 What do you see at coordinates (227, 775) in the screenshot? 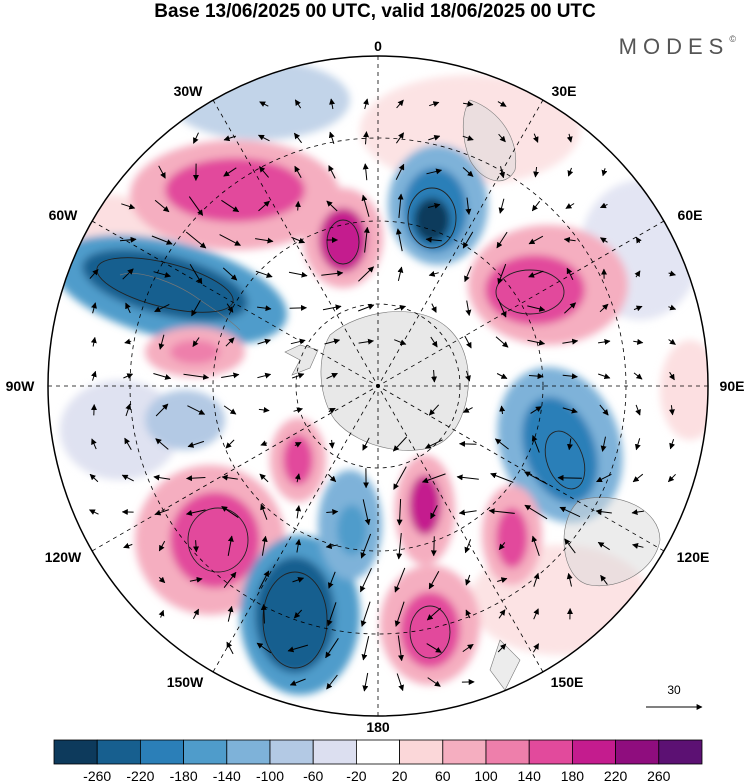
I see `colorbar-tick-label: -140` at bounding box center [227, 775].